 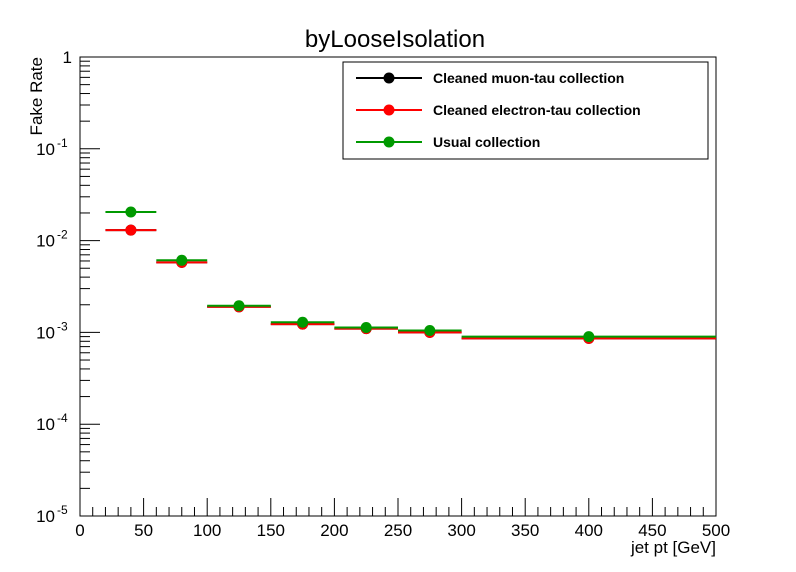 What do you see at coordinates (62, 143) in the screenshot?
I see `y-tick-label-exponent: -1` at bounding box center [62, 143].